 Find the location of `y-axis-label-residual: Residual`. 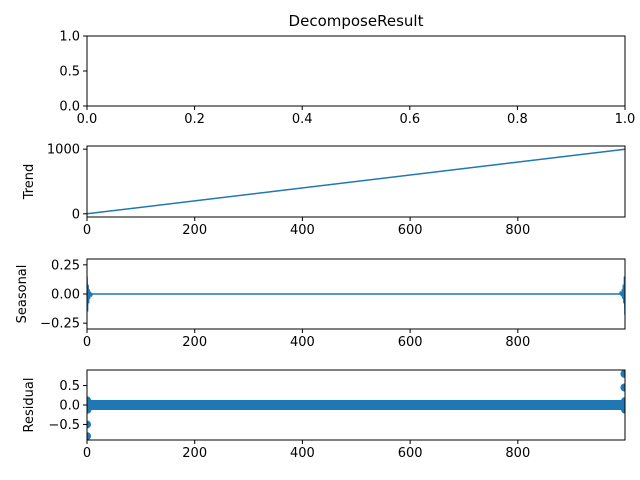

y-axis-label-residual: Residual is located at coordinates (29, 405).